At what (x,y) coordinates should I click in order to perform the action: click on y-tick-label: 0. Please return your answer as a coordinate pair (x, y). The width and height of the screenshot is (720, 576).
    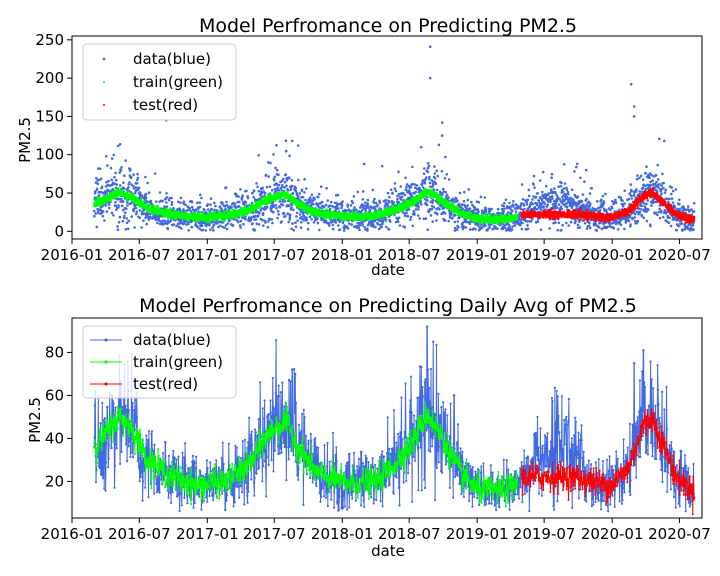
    Looking at the image, I should click on (59, 231).